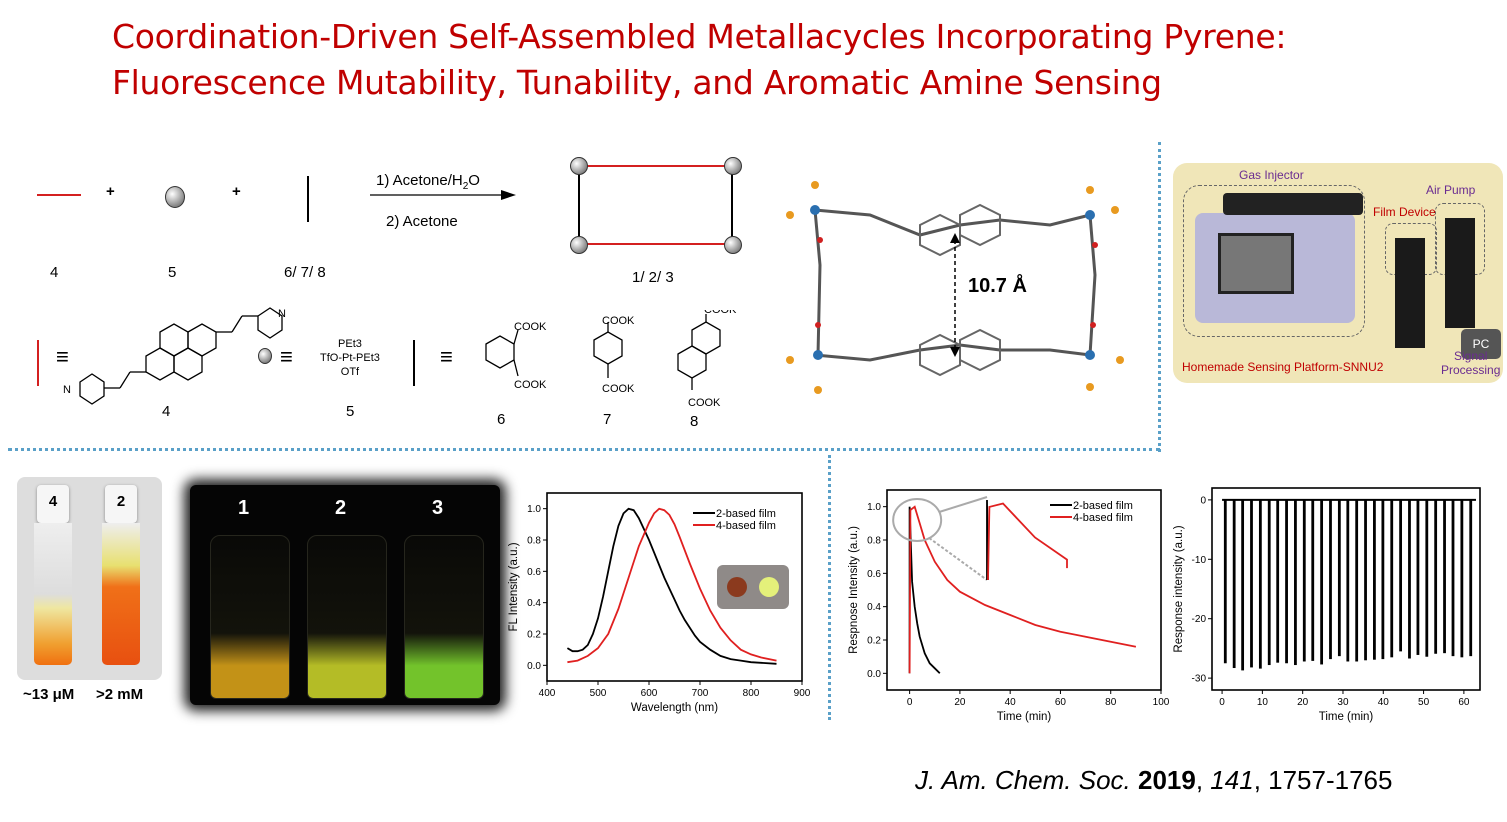 The width and height of the screenshot is (1507, 822). I want to click on gas-injector-region, so click(1274, 261).